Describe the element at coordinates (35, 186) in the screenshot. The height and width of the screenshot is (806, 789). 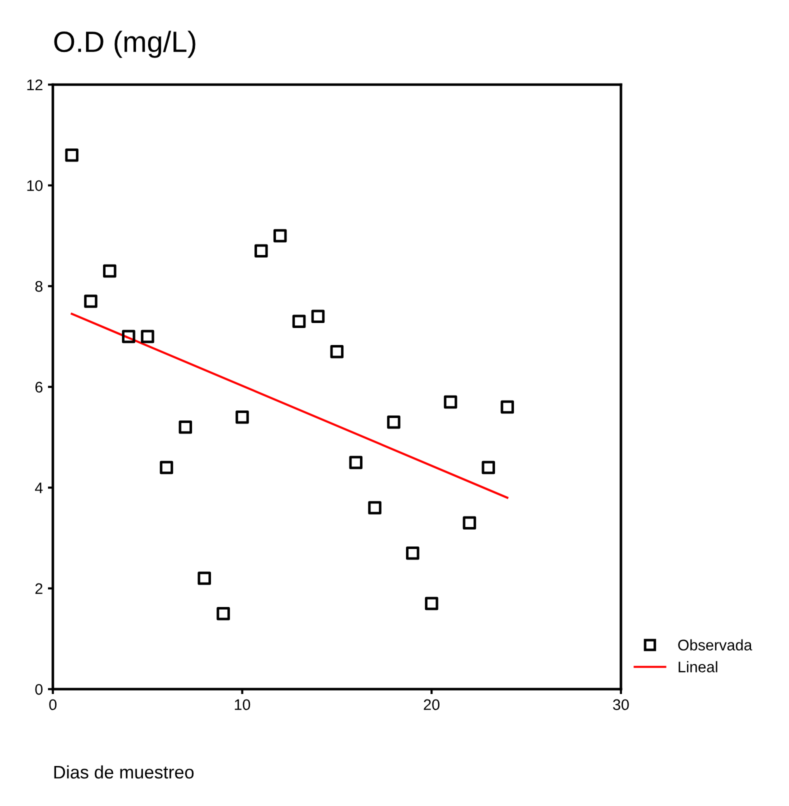
I see `y-tick-label: 10` at that location.